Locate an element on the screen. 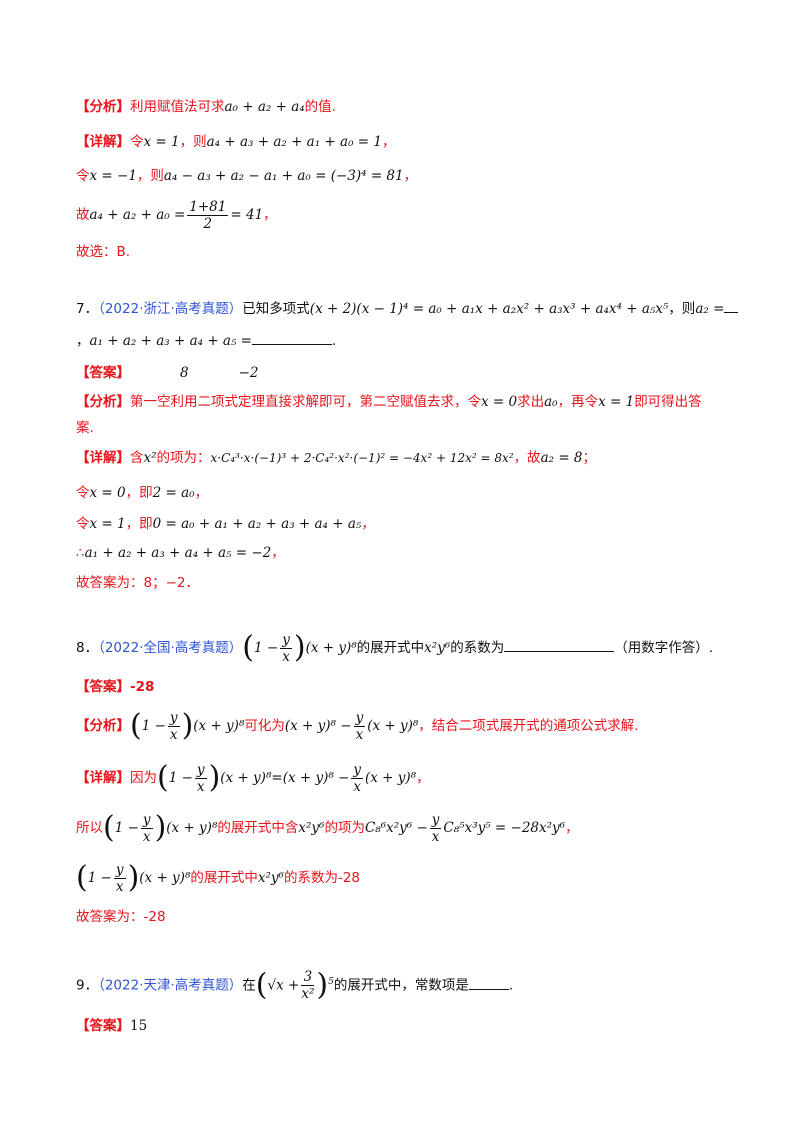 The image size is (800, 1132). detail-line-b1-3: 故a₄ + a₂ + a₀ = 1+81 2 = 41， is located at coordinates (176, 215).